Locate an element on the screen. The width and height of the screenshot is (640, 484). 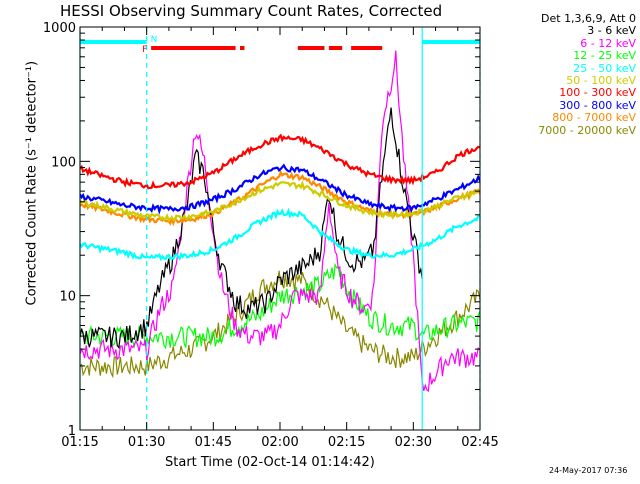
legend-entry-3: 25 - 50 keV is located at coordinates (604, 68).